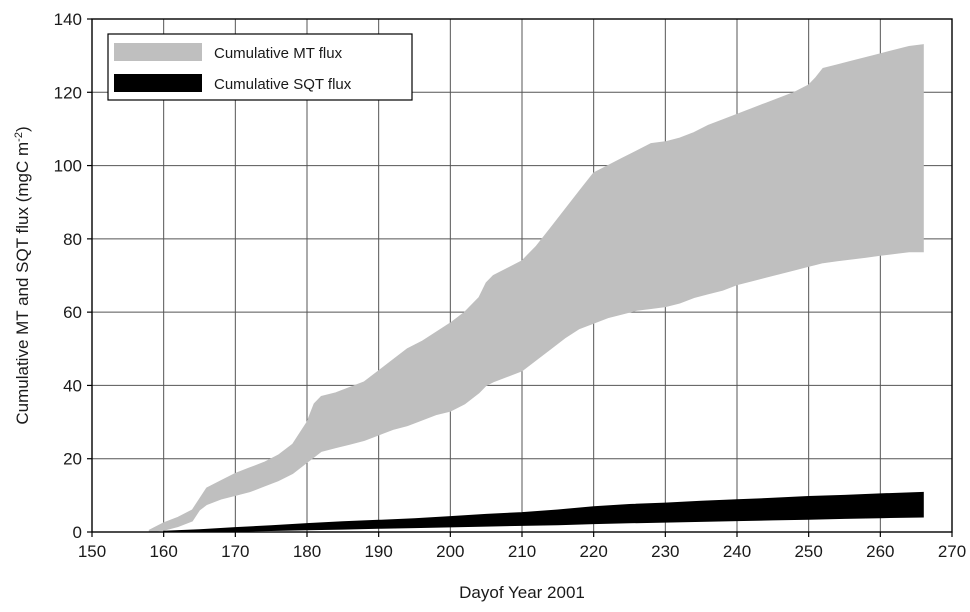 The height and width of the screenshot is (612, 970). What do you see at coordinates (22, 283) in the screenshot?
I see `y-axis-label-main: Cumulative MT and SQT flux (mgC m` at bounding box center [22, 283].